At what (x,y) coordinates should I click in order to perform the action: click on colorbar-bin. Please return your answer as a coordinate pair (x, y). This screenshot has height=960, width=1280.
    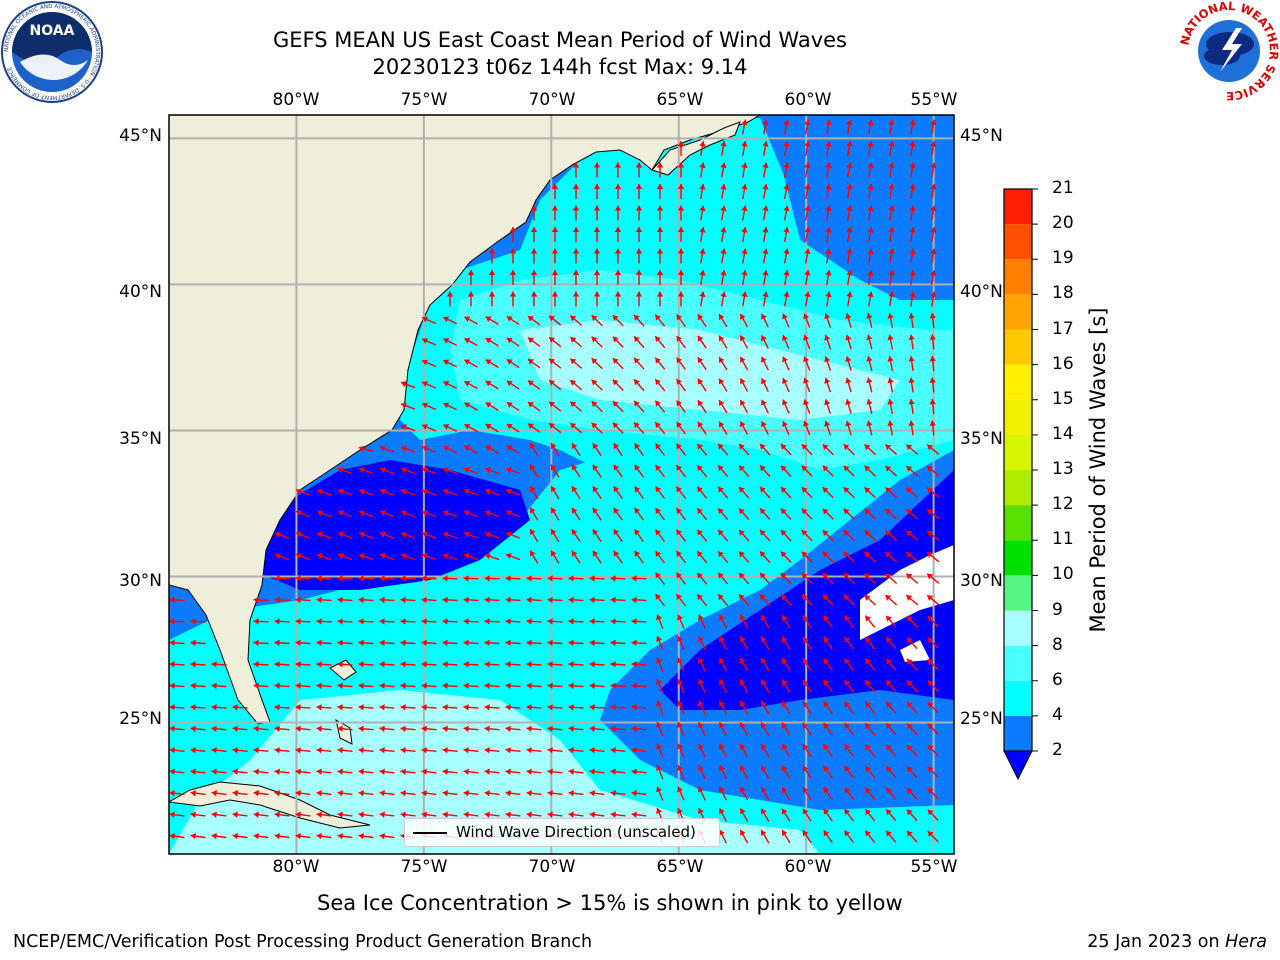
    Looking at the image, I should click on (1018, 698).